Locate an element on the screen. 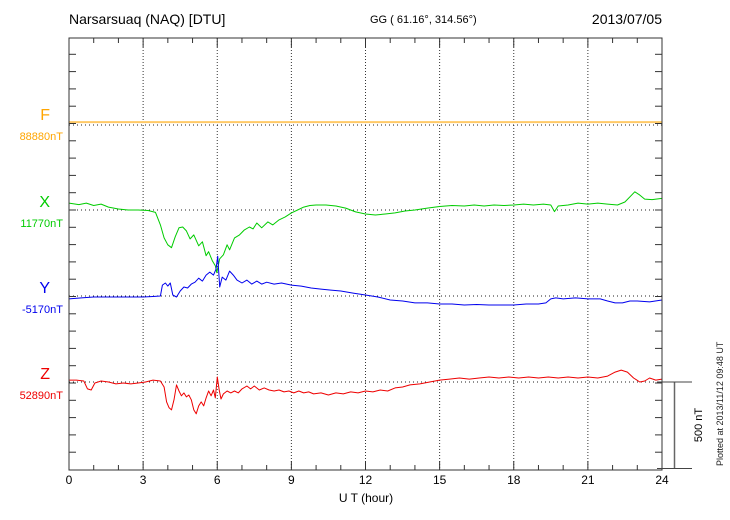 This screenshot has height=520, width=730. series-label-x: X is located at coordinates (44, 202).